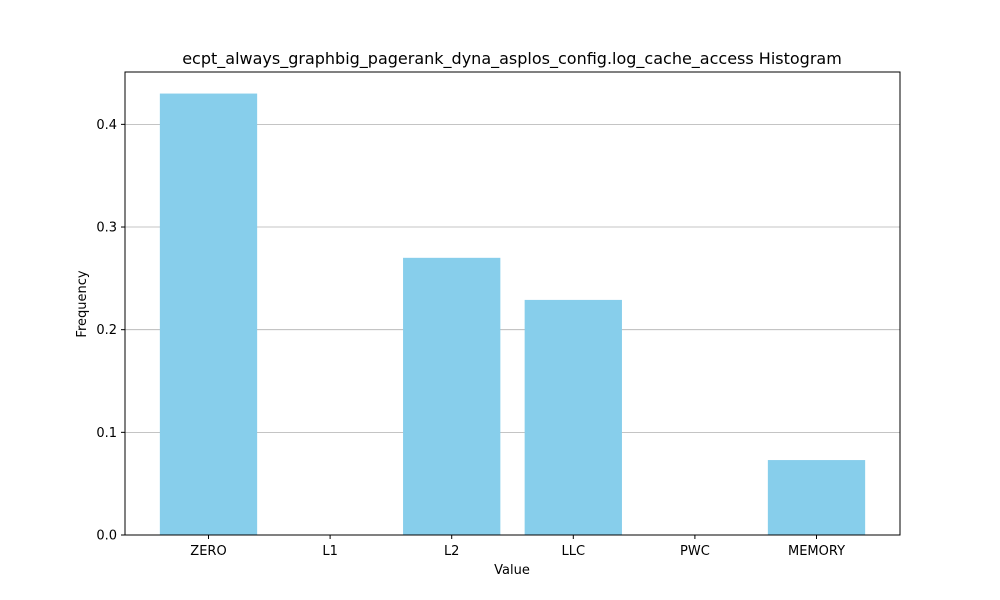 The image size is (1000, 600). Describe the element at coordinates (452, 396) in the screenshot. I see `bar-l2` at that location.